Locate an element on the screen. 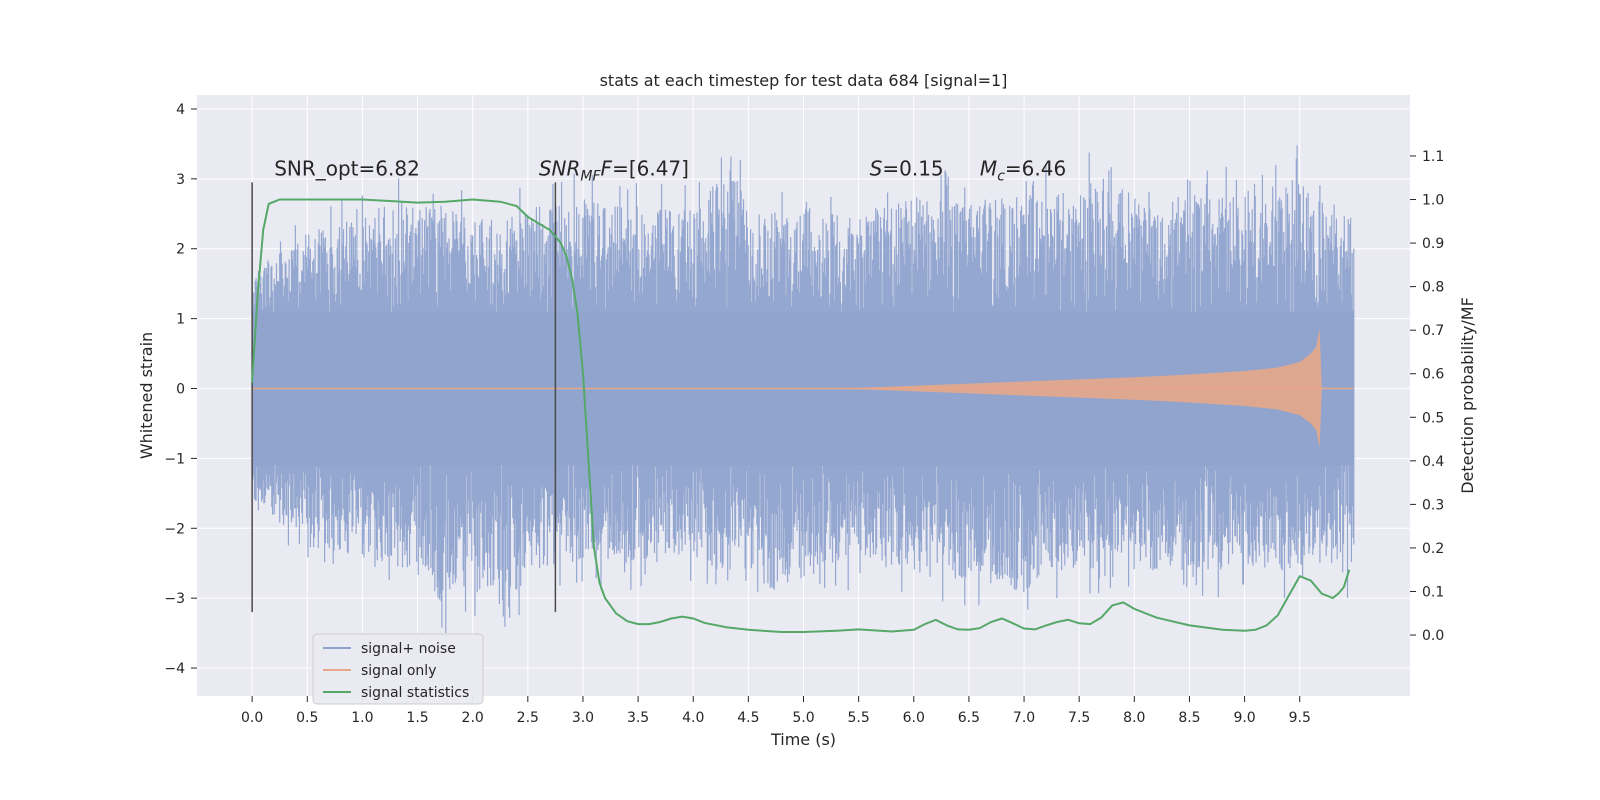  x-tick-label: 3.5 is located at coordinates (638, 718).